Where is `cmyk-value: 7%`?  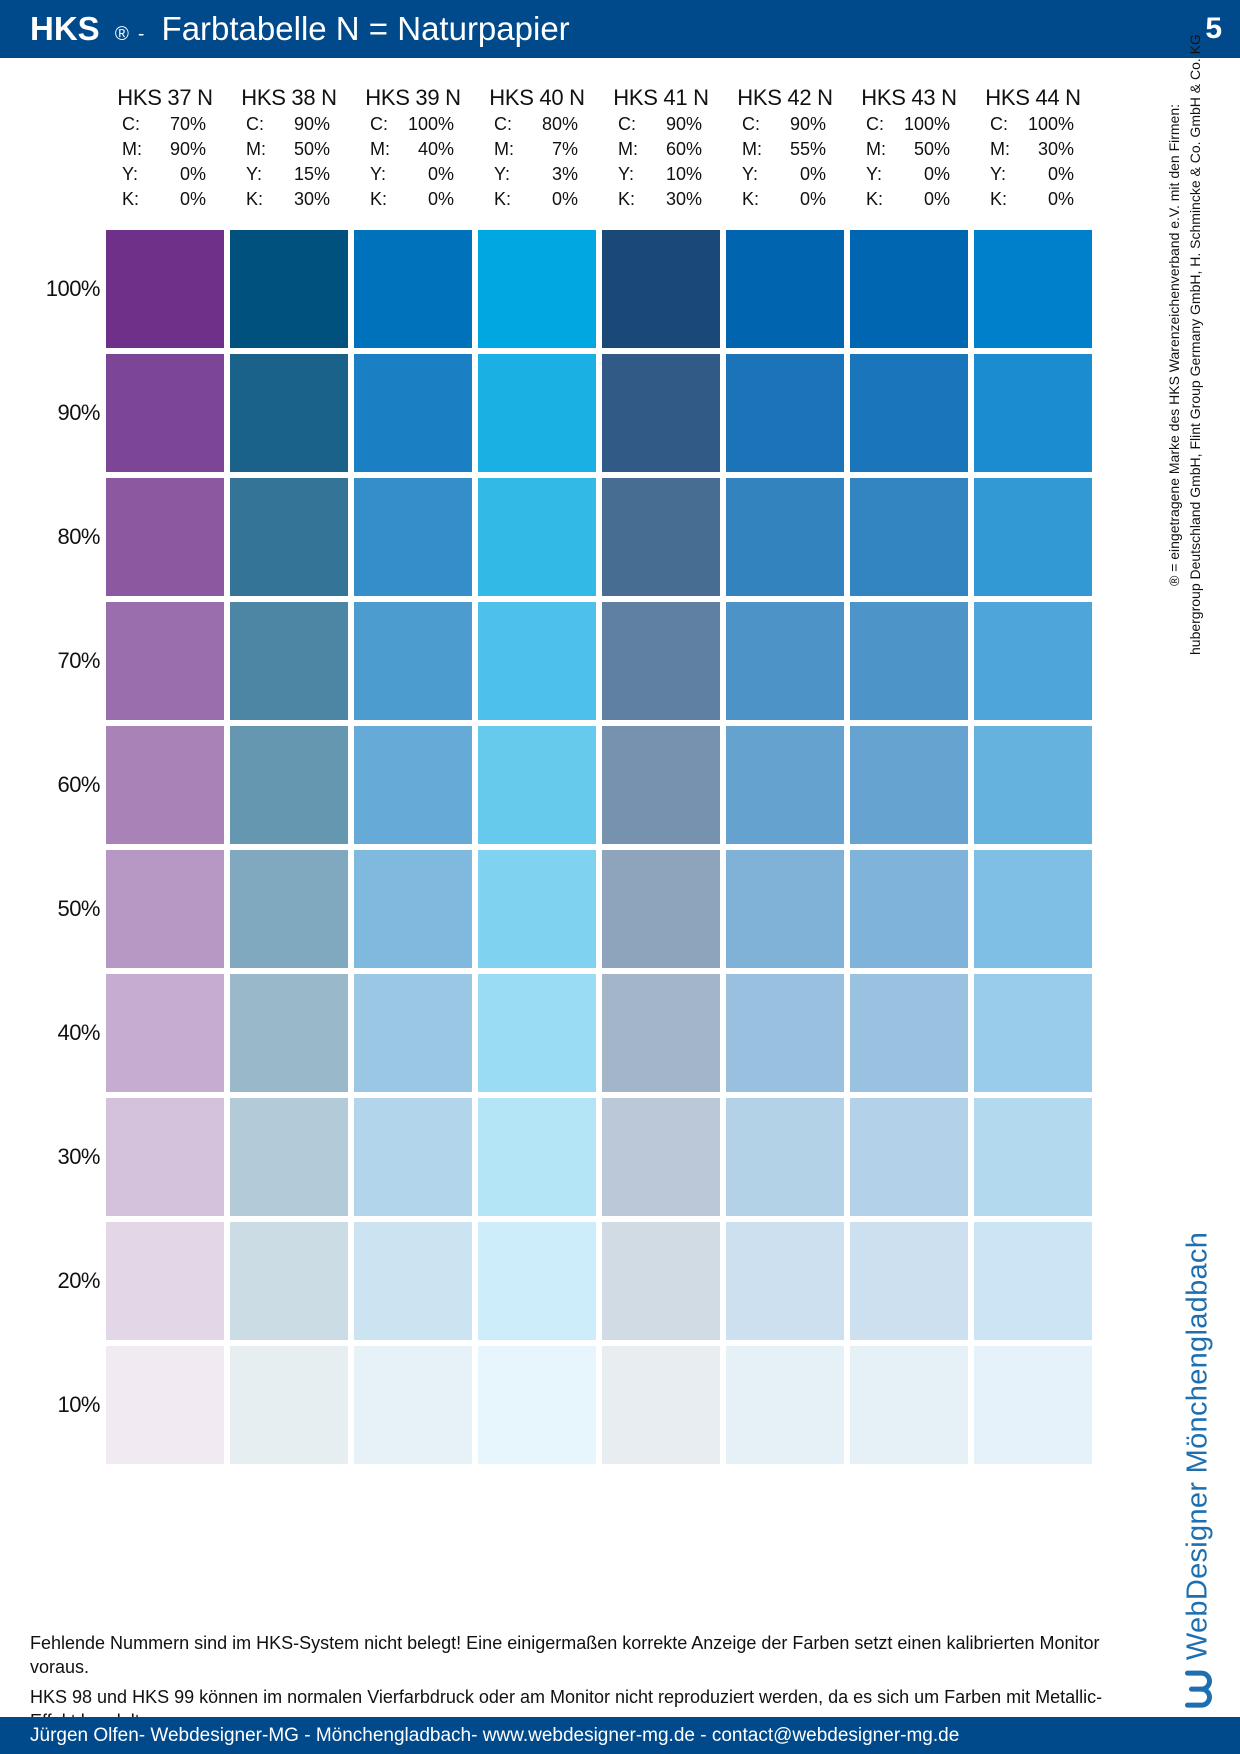 cmyk-value: 7% is located at coordinates (564, 149).